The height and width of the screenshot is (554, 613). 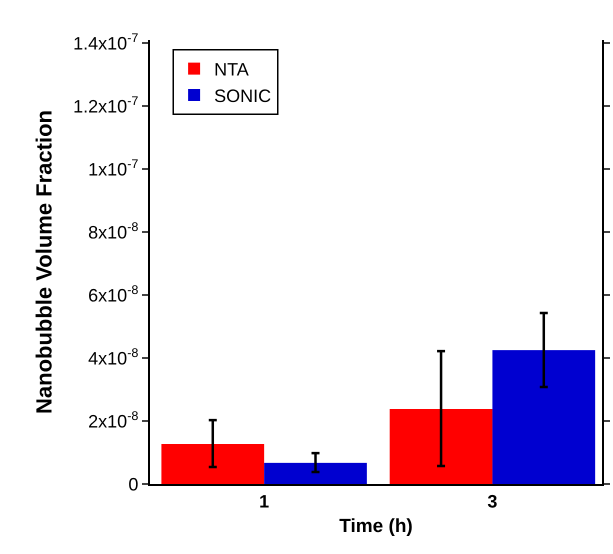 What do you see at coordinates (105, 42) in the screenshot?
I see `y-tick-label: 1.4x10$^{-7}$` at bounding box center [105, 42].